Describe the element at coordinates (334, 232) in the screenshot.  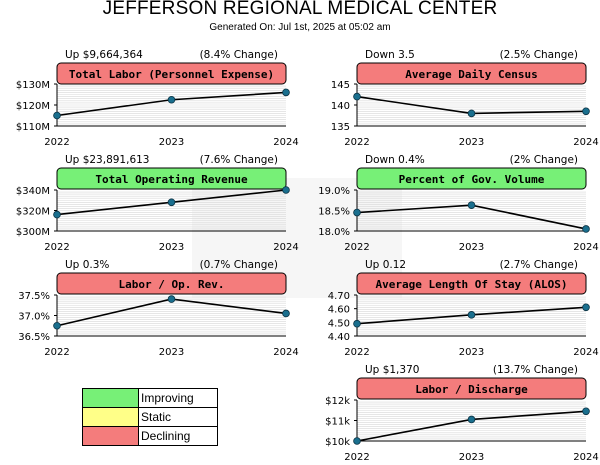
I see `y-tick-label: 18.0%` at that location.